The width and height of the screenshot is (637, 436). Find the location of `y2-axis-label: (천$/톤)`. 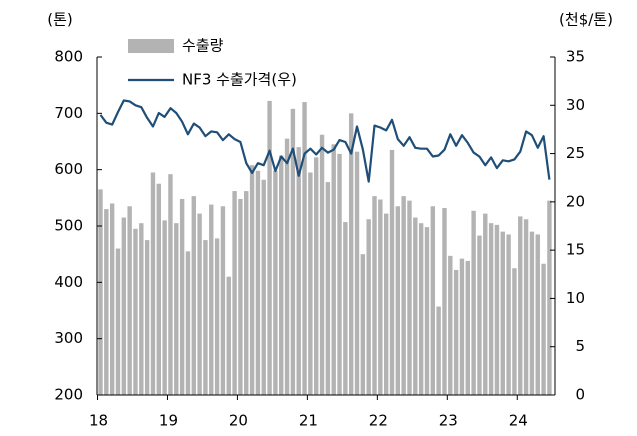

y2-axis-label: (천$/톤) is located at coordinates (586, 20).